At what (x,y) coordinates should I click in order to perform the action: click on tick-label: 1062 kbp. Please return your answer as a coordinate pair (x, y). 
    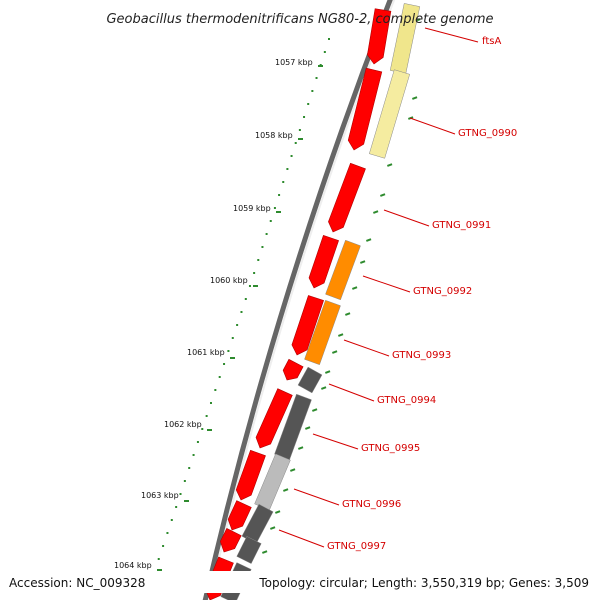
    Looking at the image, I should click on (183, 424).